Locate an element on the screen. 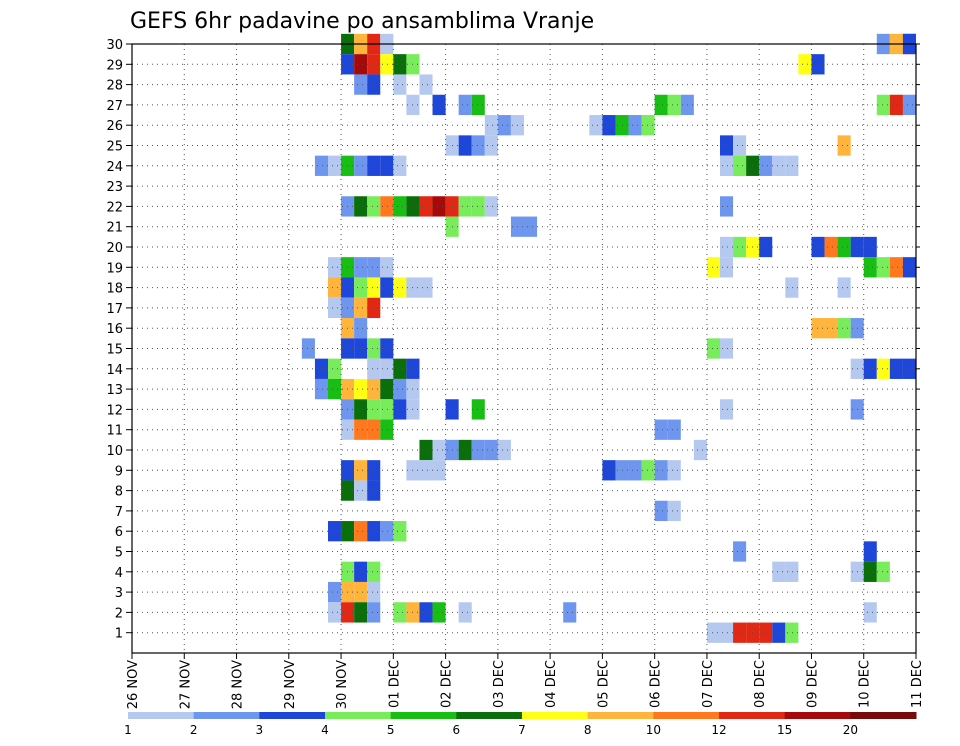  legend-label: 1 is located at coordinates (128, 730).